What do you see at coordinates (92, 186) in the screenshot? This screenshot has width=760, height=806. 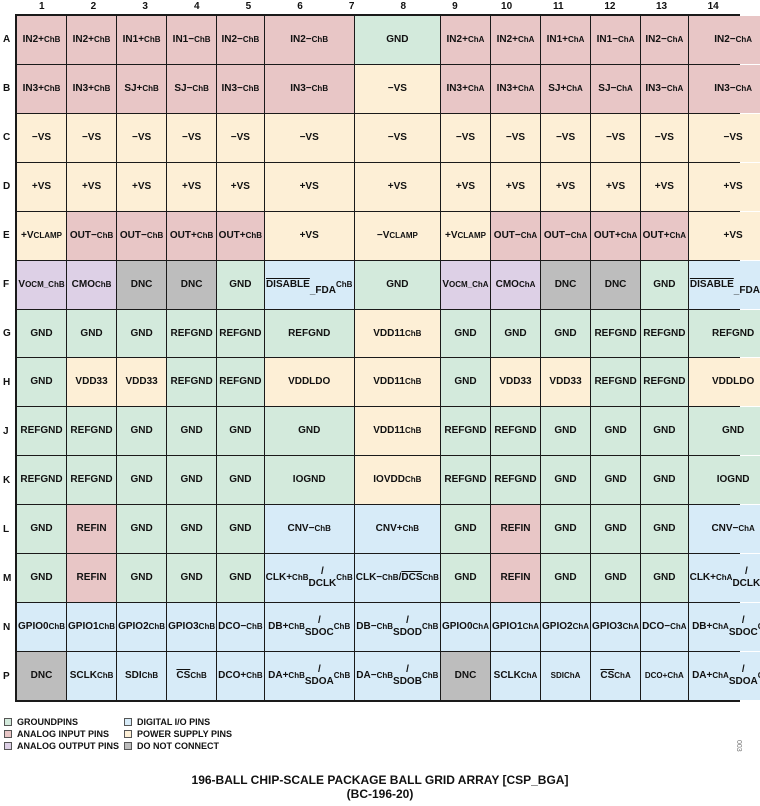 I see `ball-D2: +VS` at bounding box center [92, 186].